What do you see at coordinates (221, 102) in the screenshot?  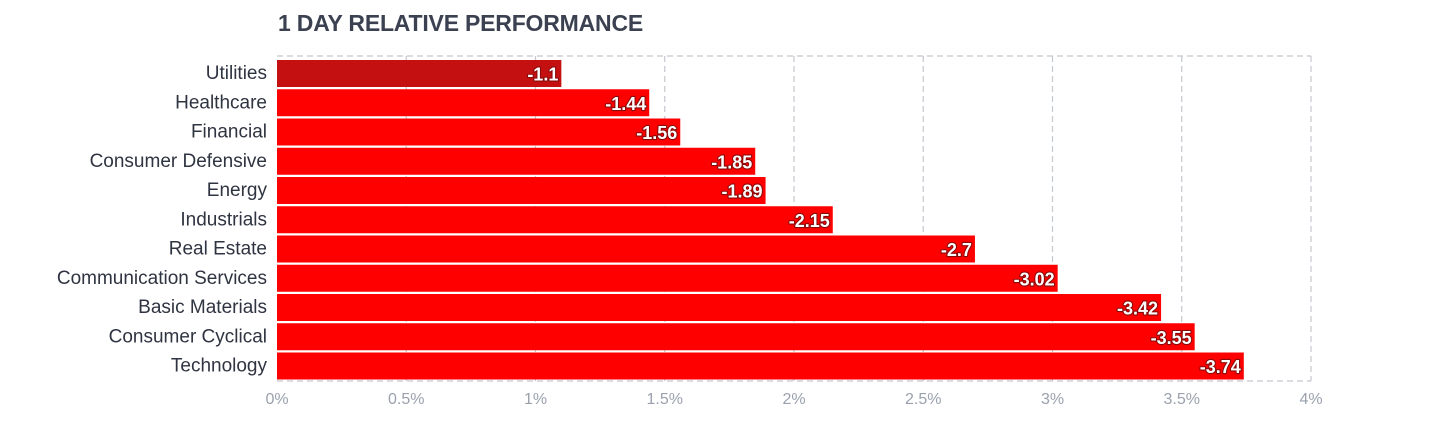 I see `category-label-2: Healthcare` at bounding box center [221, 102].